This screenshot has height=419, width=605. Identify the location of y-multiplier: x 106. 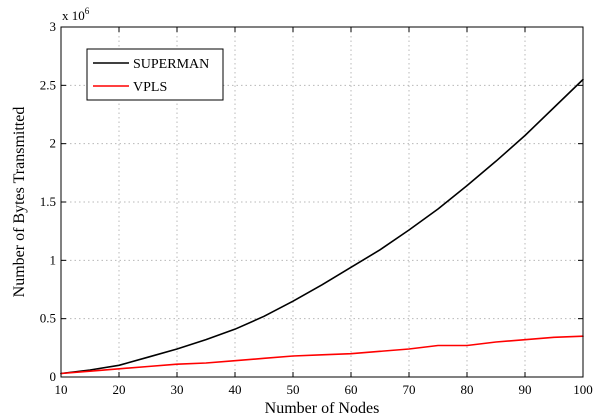
(76, 14).